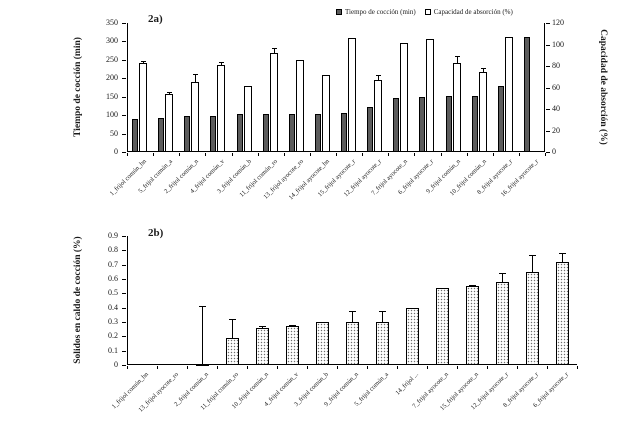 This screenshot has height=432, width=627. Describe the element at coordinates (112, 41) in the screenshot. I see `y-tick-label-left-2a: 300` at that location.